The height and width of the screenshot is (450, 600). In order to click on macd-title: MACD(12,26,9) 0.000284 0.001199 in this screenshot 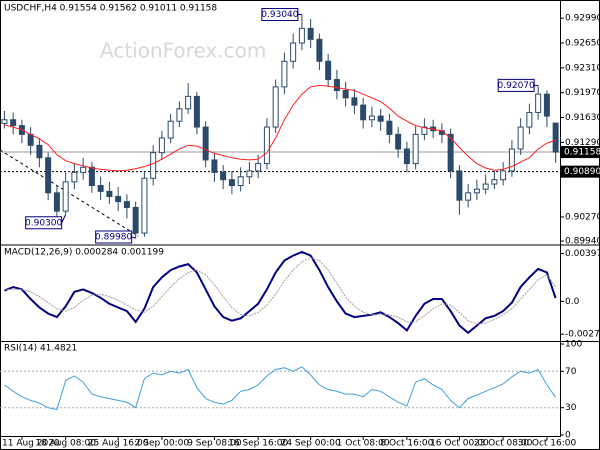, I will do `click(84, 253)`.